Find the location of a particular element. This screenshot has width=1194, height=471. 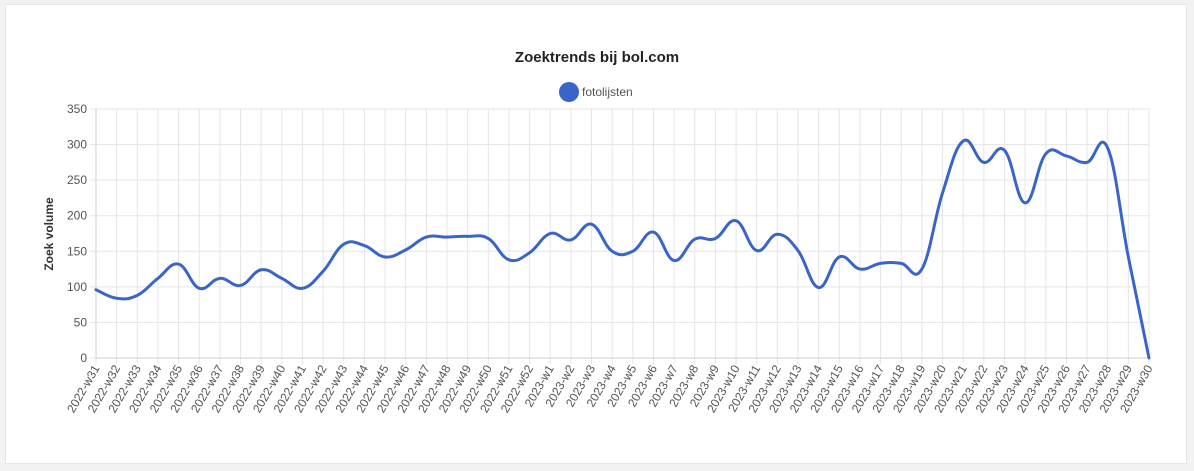

y-tick-label: 350 is located at coordinates (77, 109).